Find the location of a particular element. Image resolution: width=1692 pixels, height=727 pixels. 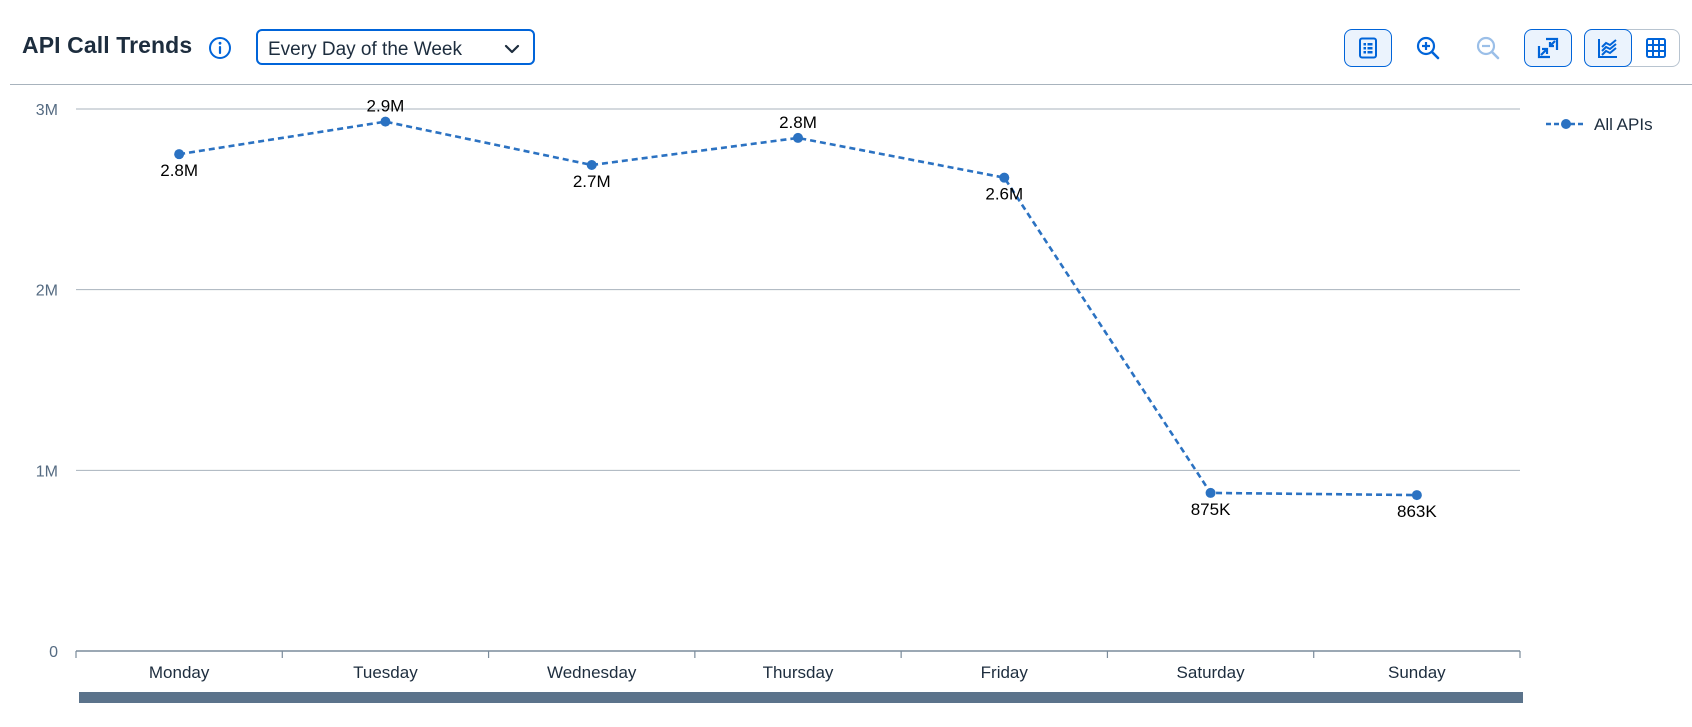

zoom-out-button is located at coordinates (1488, 48).